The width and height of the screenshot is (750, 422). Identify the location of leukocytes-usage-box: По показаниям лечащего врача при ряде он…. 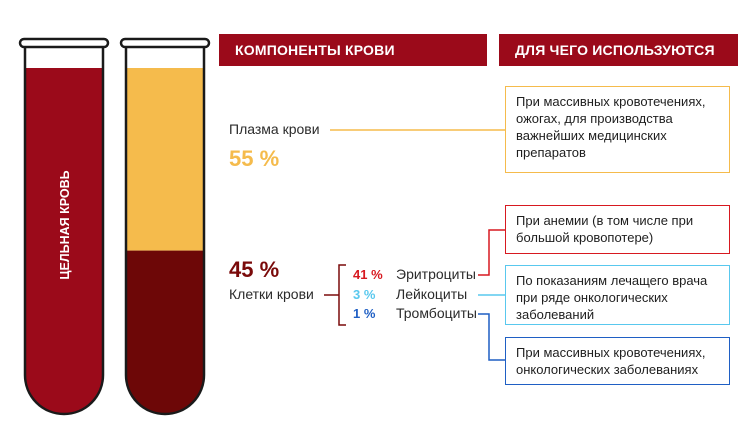
(617, 295).